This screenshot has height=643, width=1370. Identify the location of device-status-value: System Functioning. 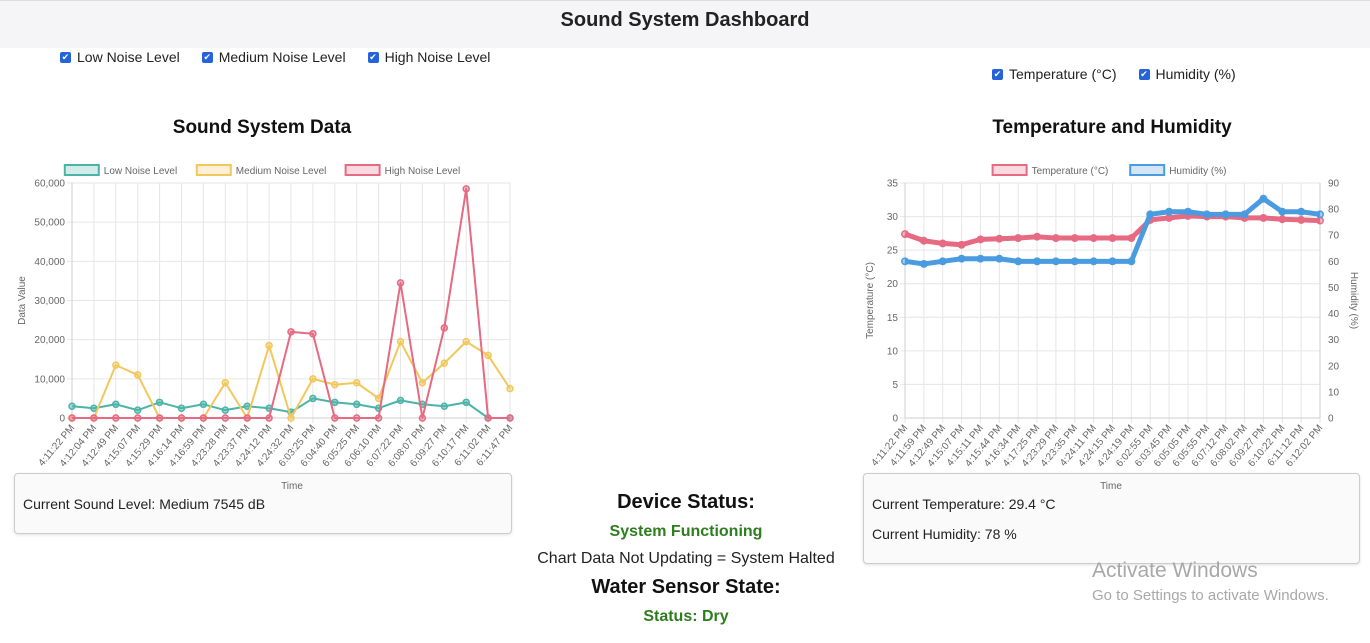
(686, 531).